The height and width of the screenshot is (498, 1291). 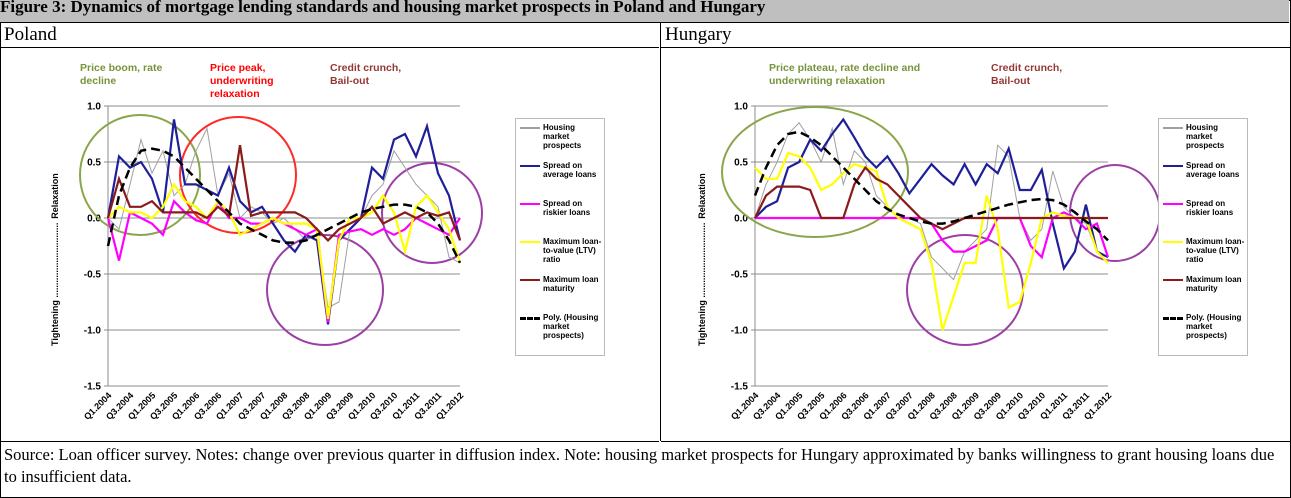 I want to click on annotation: Price boom, rate decline, so click(x=121, y=74).